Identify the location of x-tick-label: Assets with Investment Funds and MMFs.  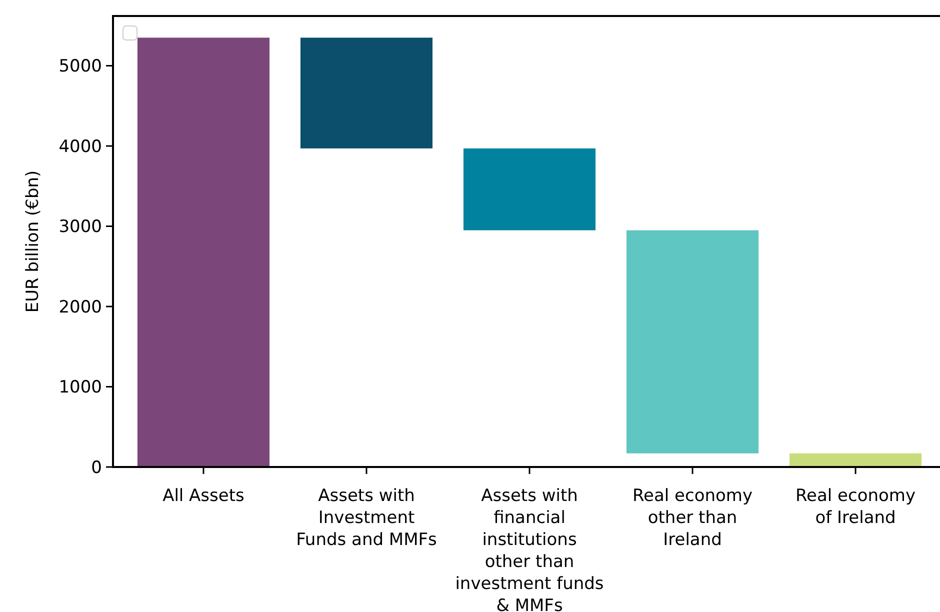
(367, 518).